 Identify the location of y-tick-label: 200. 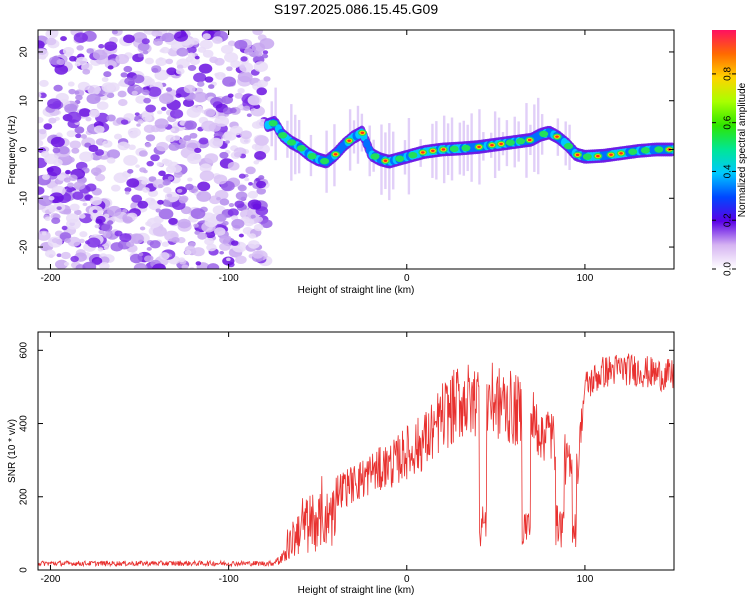
(24, 496).